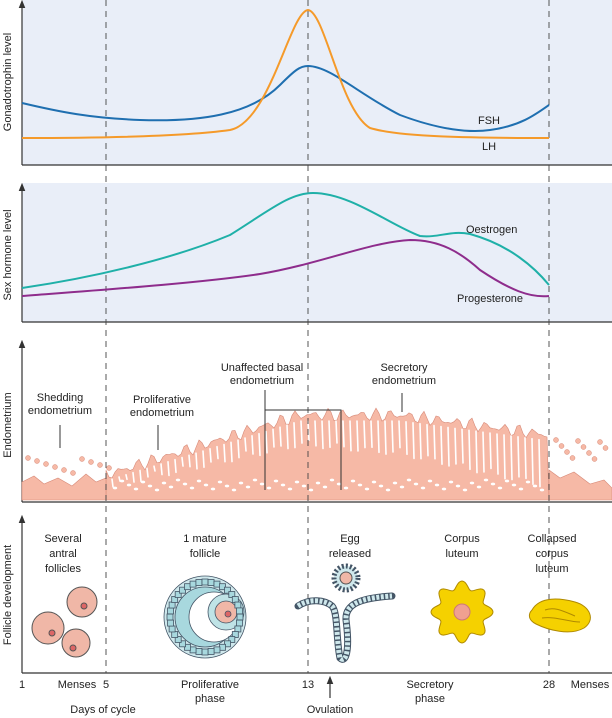 Image resolution: width=612 pixels, height=718 pixels. What do you see at coordinates (350, 539) in the screenshot?
I see `part: Egg` at bounding box center [350, 539].